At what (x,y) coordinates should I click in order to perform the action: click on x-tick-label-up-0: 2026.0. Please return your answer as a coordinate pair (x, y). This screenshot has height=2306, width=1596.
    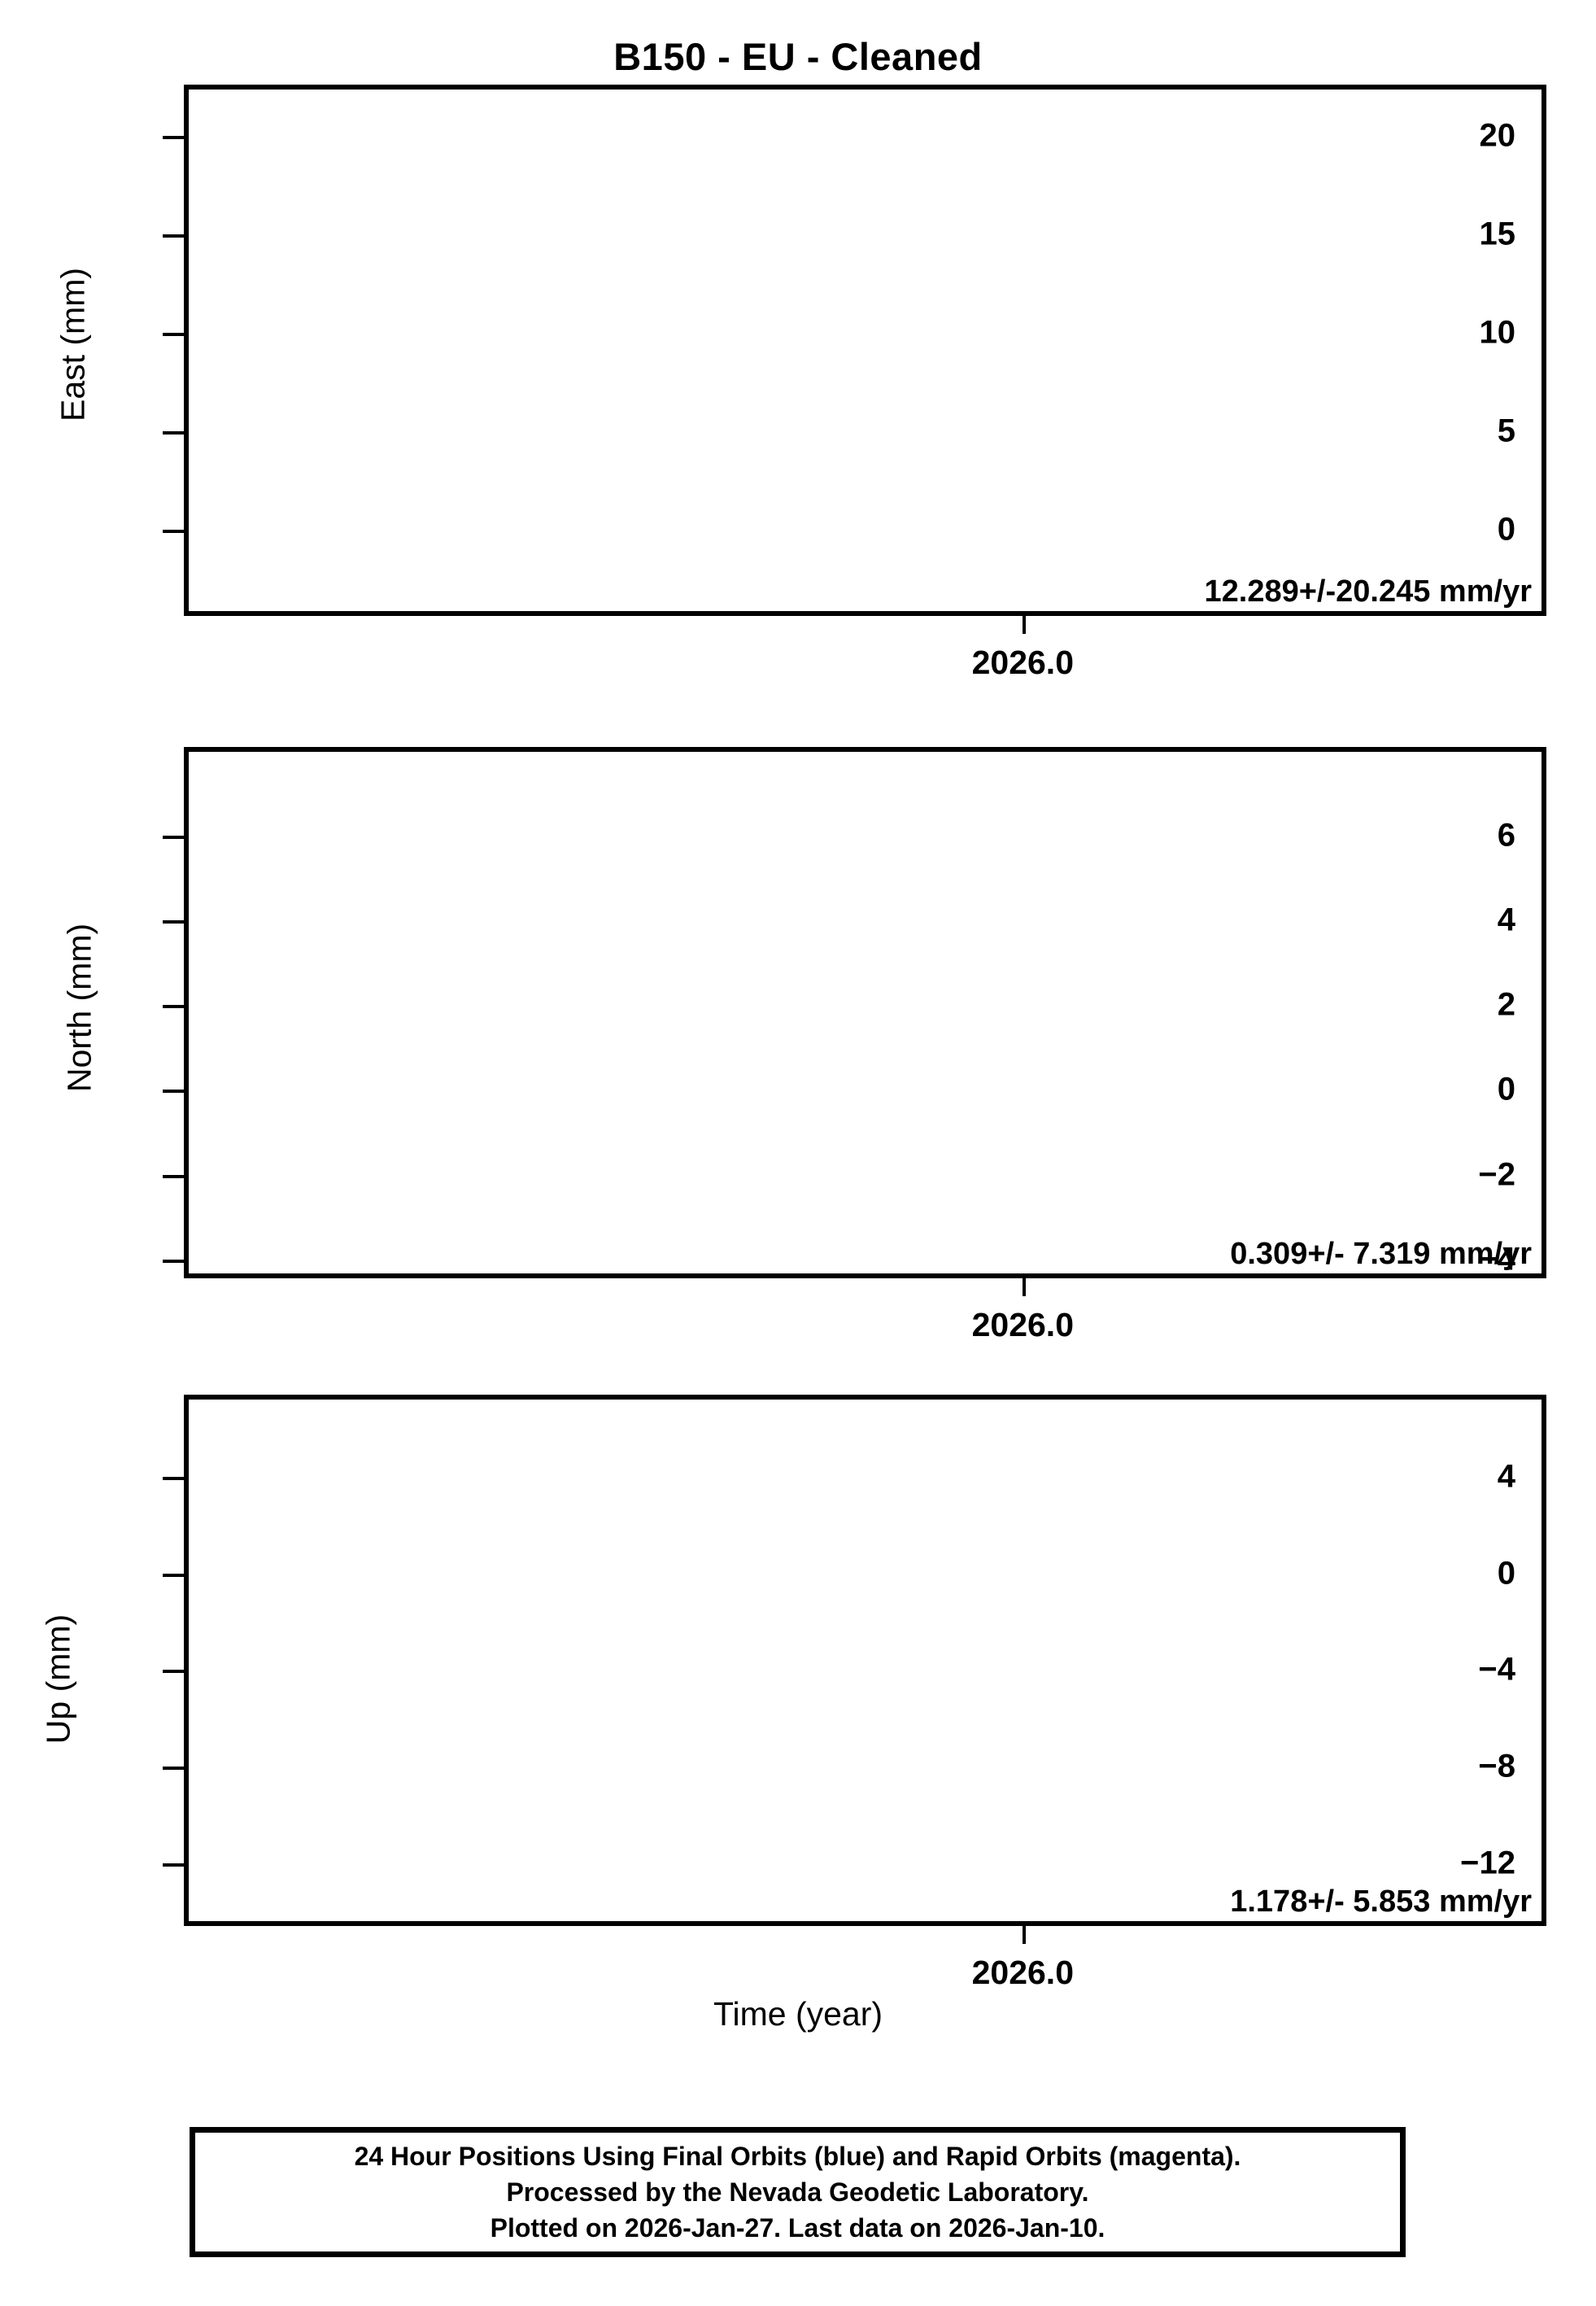
    Looking at the image, I should click on (1022, 1972).